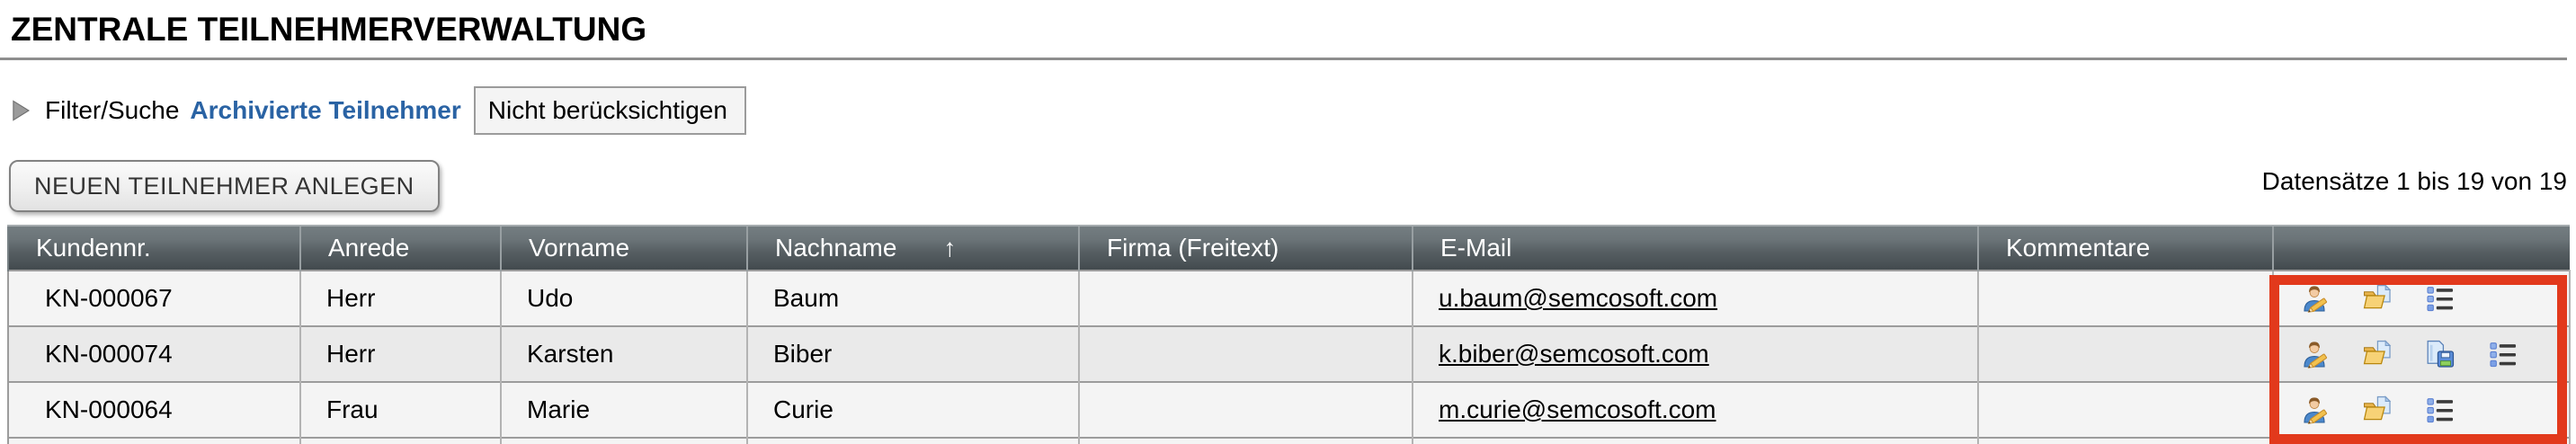 The height and width of the screenshot is (444, 2576). Describe the element at coordinates (329, 29) in the screenshot. I see `page-title: ZENTRALE TEILNEHMERVERWALTUNG` at that location.